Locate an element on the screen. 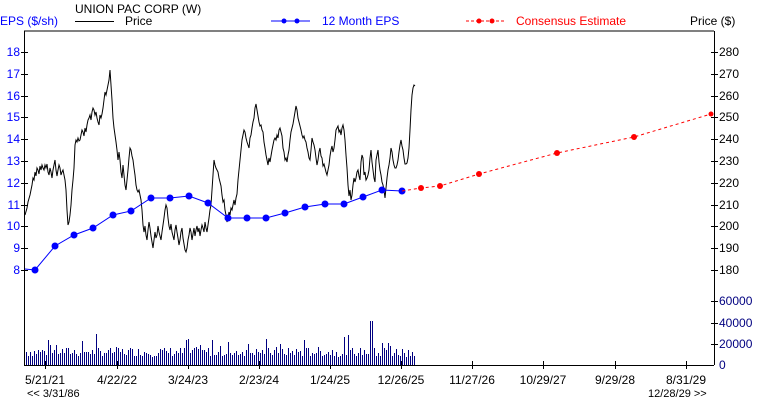 The width and height of the screenshot is (760, 401). price-tick-label: 240 is located at coordinates (729, 139).